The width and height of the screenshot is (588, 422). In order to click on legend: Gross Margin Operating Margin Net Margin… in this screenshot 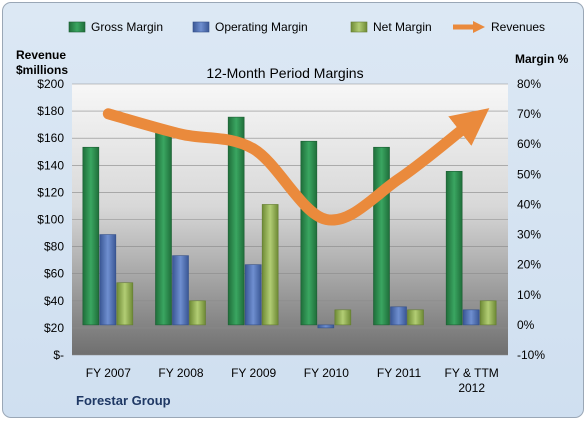, I will do `click(306, 27)`.